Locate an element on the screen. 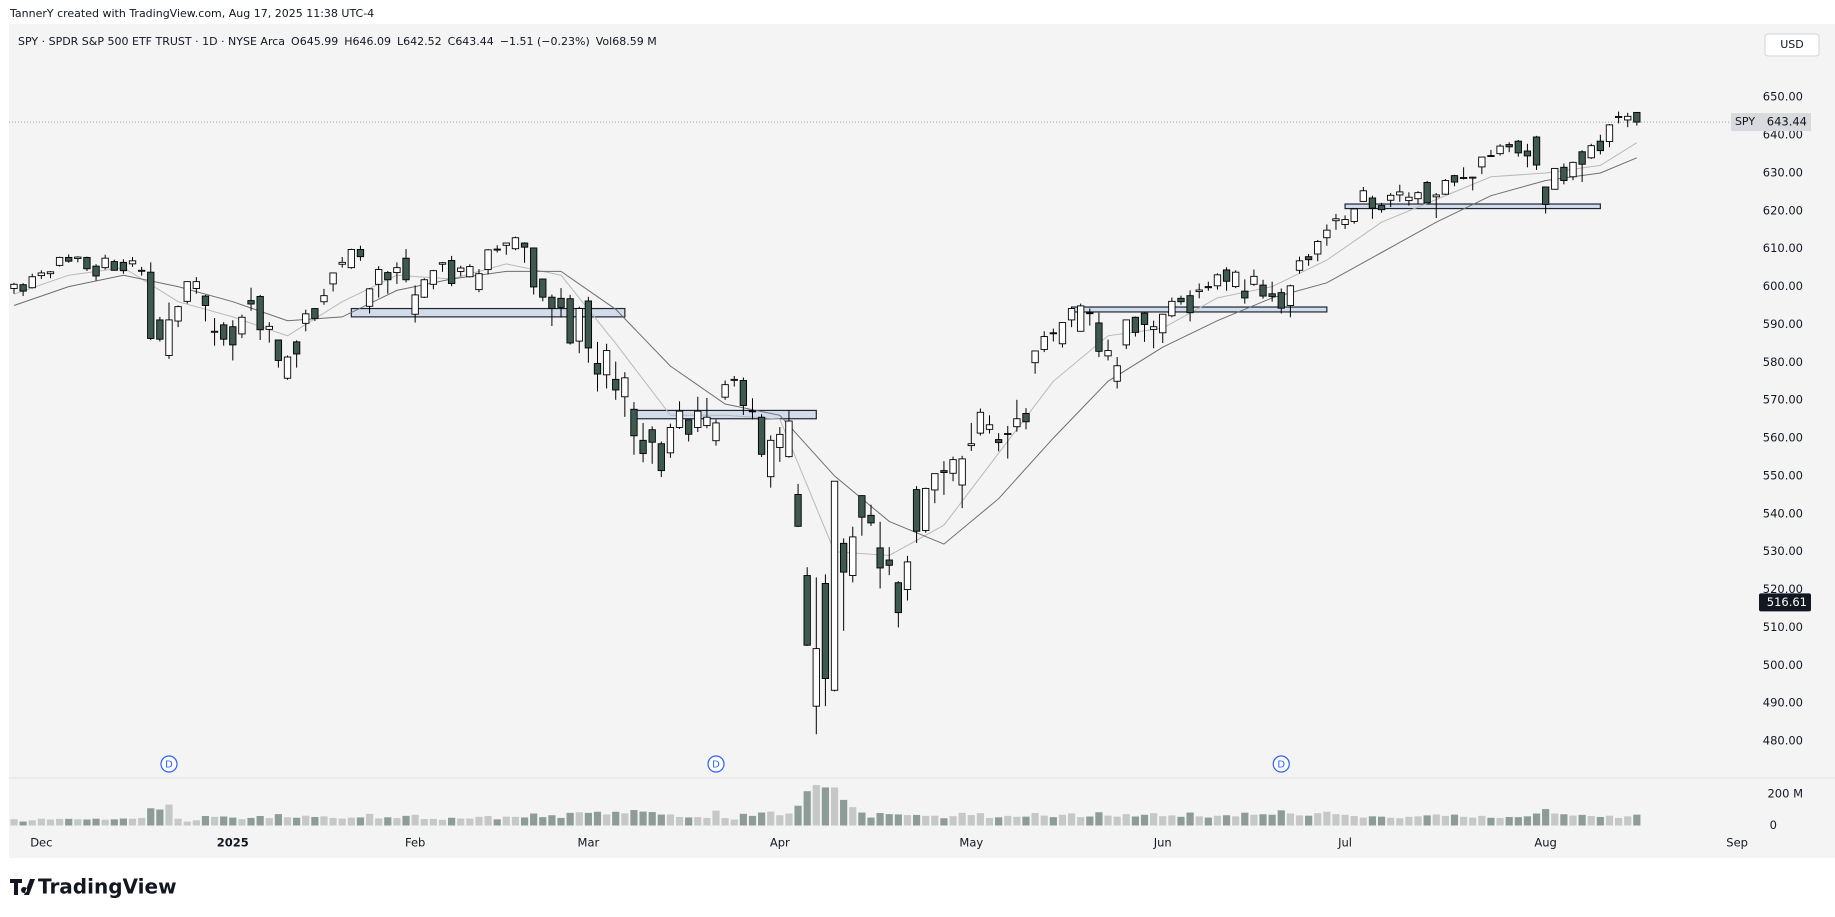  ohlc-field: C643.44 is located at coordinates (471, 41).